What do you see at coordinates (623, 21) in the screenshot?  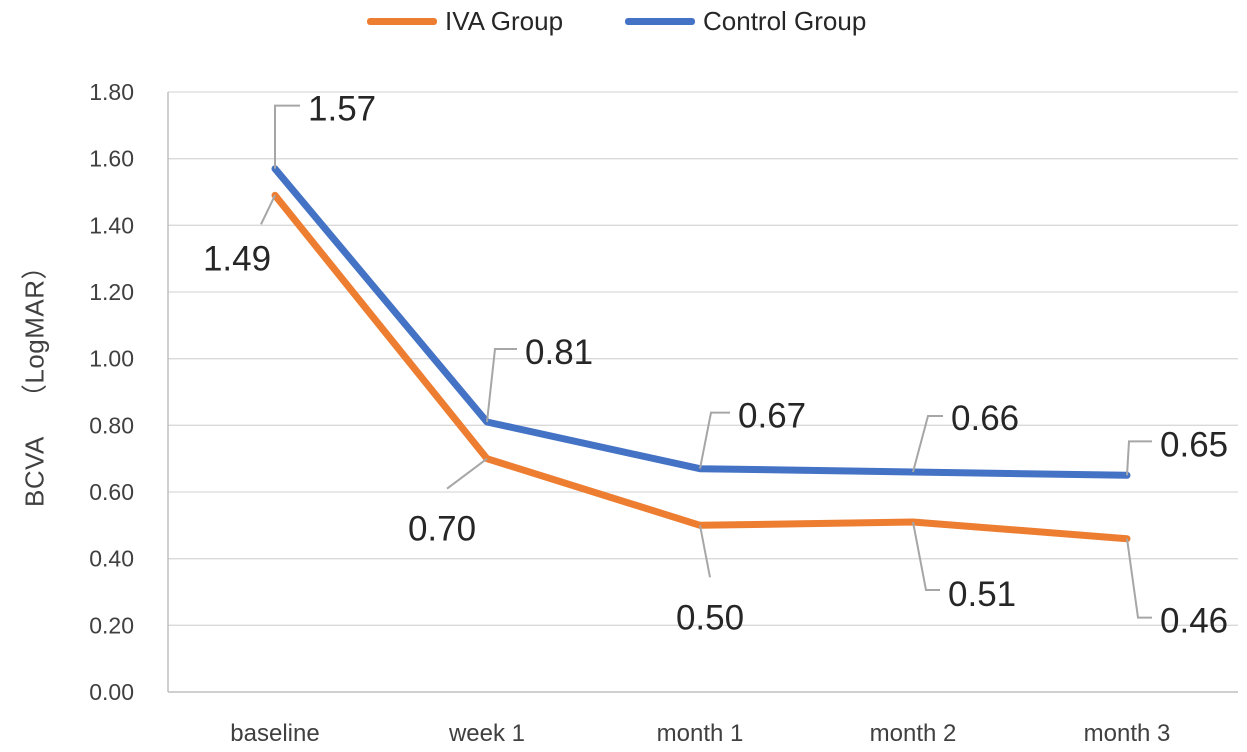 I see `legend: IVA Group Control Group` at bounding box center [623, 21].